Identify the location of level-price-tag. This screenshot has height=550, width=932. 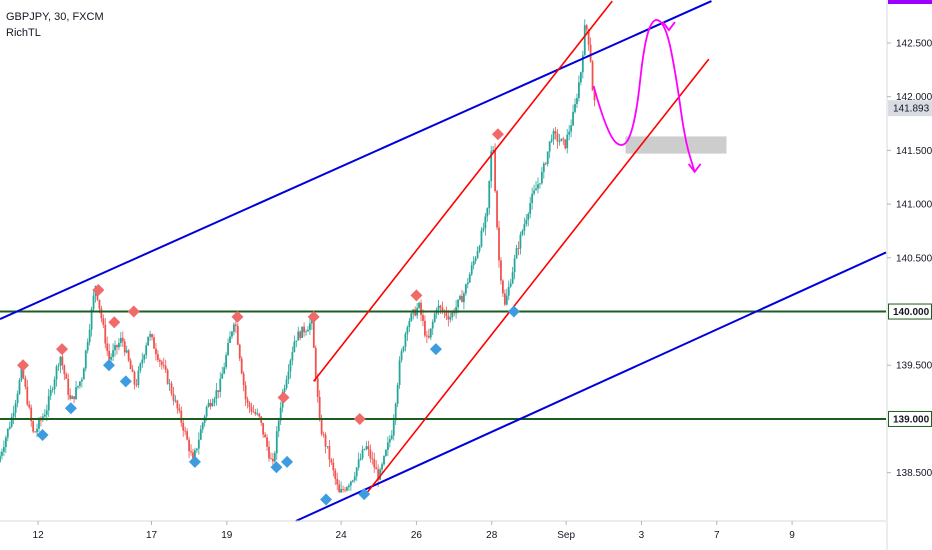
(910, 418).